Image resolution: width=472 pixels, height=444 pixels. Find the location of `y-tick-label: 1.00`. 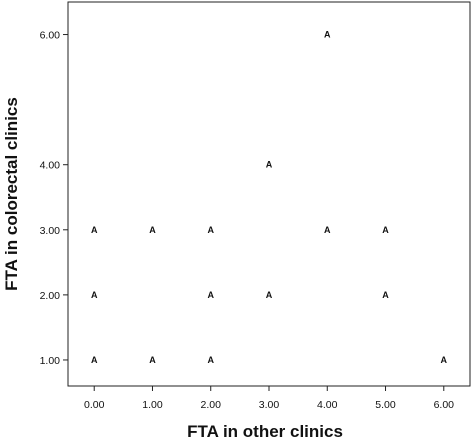

y-tick-label: 1.00 is located at coordinates (50, 361).